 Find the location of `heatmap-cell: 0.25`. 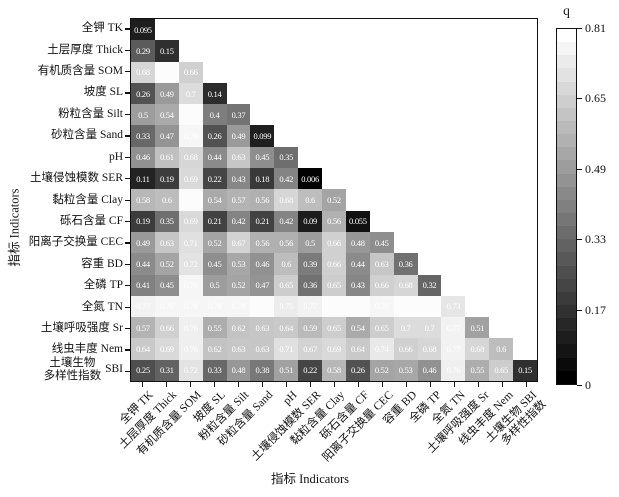

heatmap-cell: 0.25 is located at coordinates (143, 370).